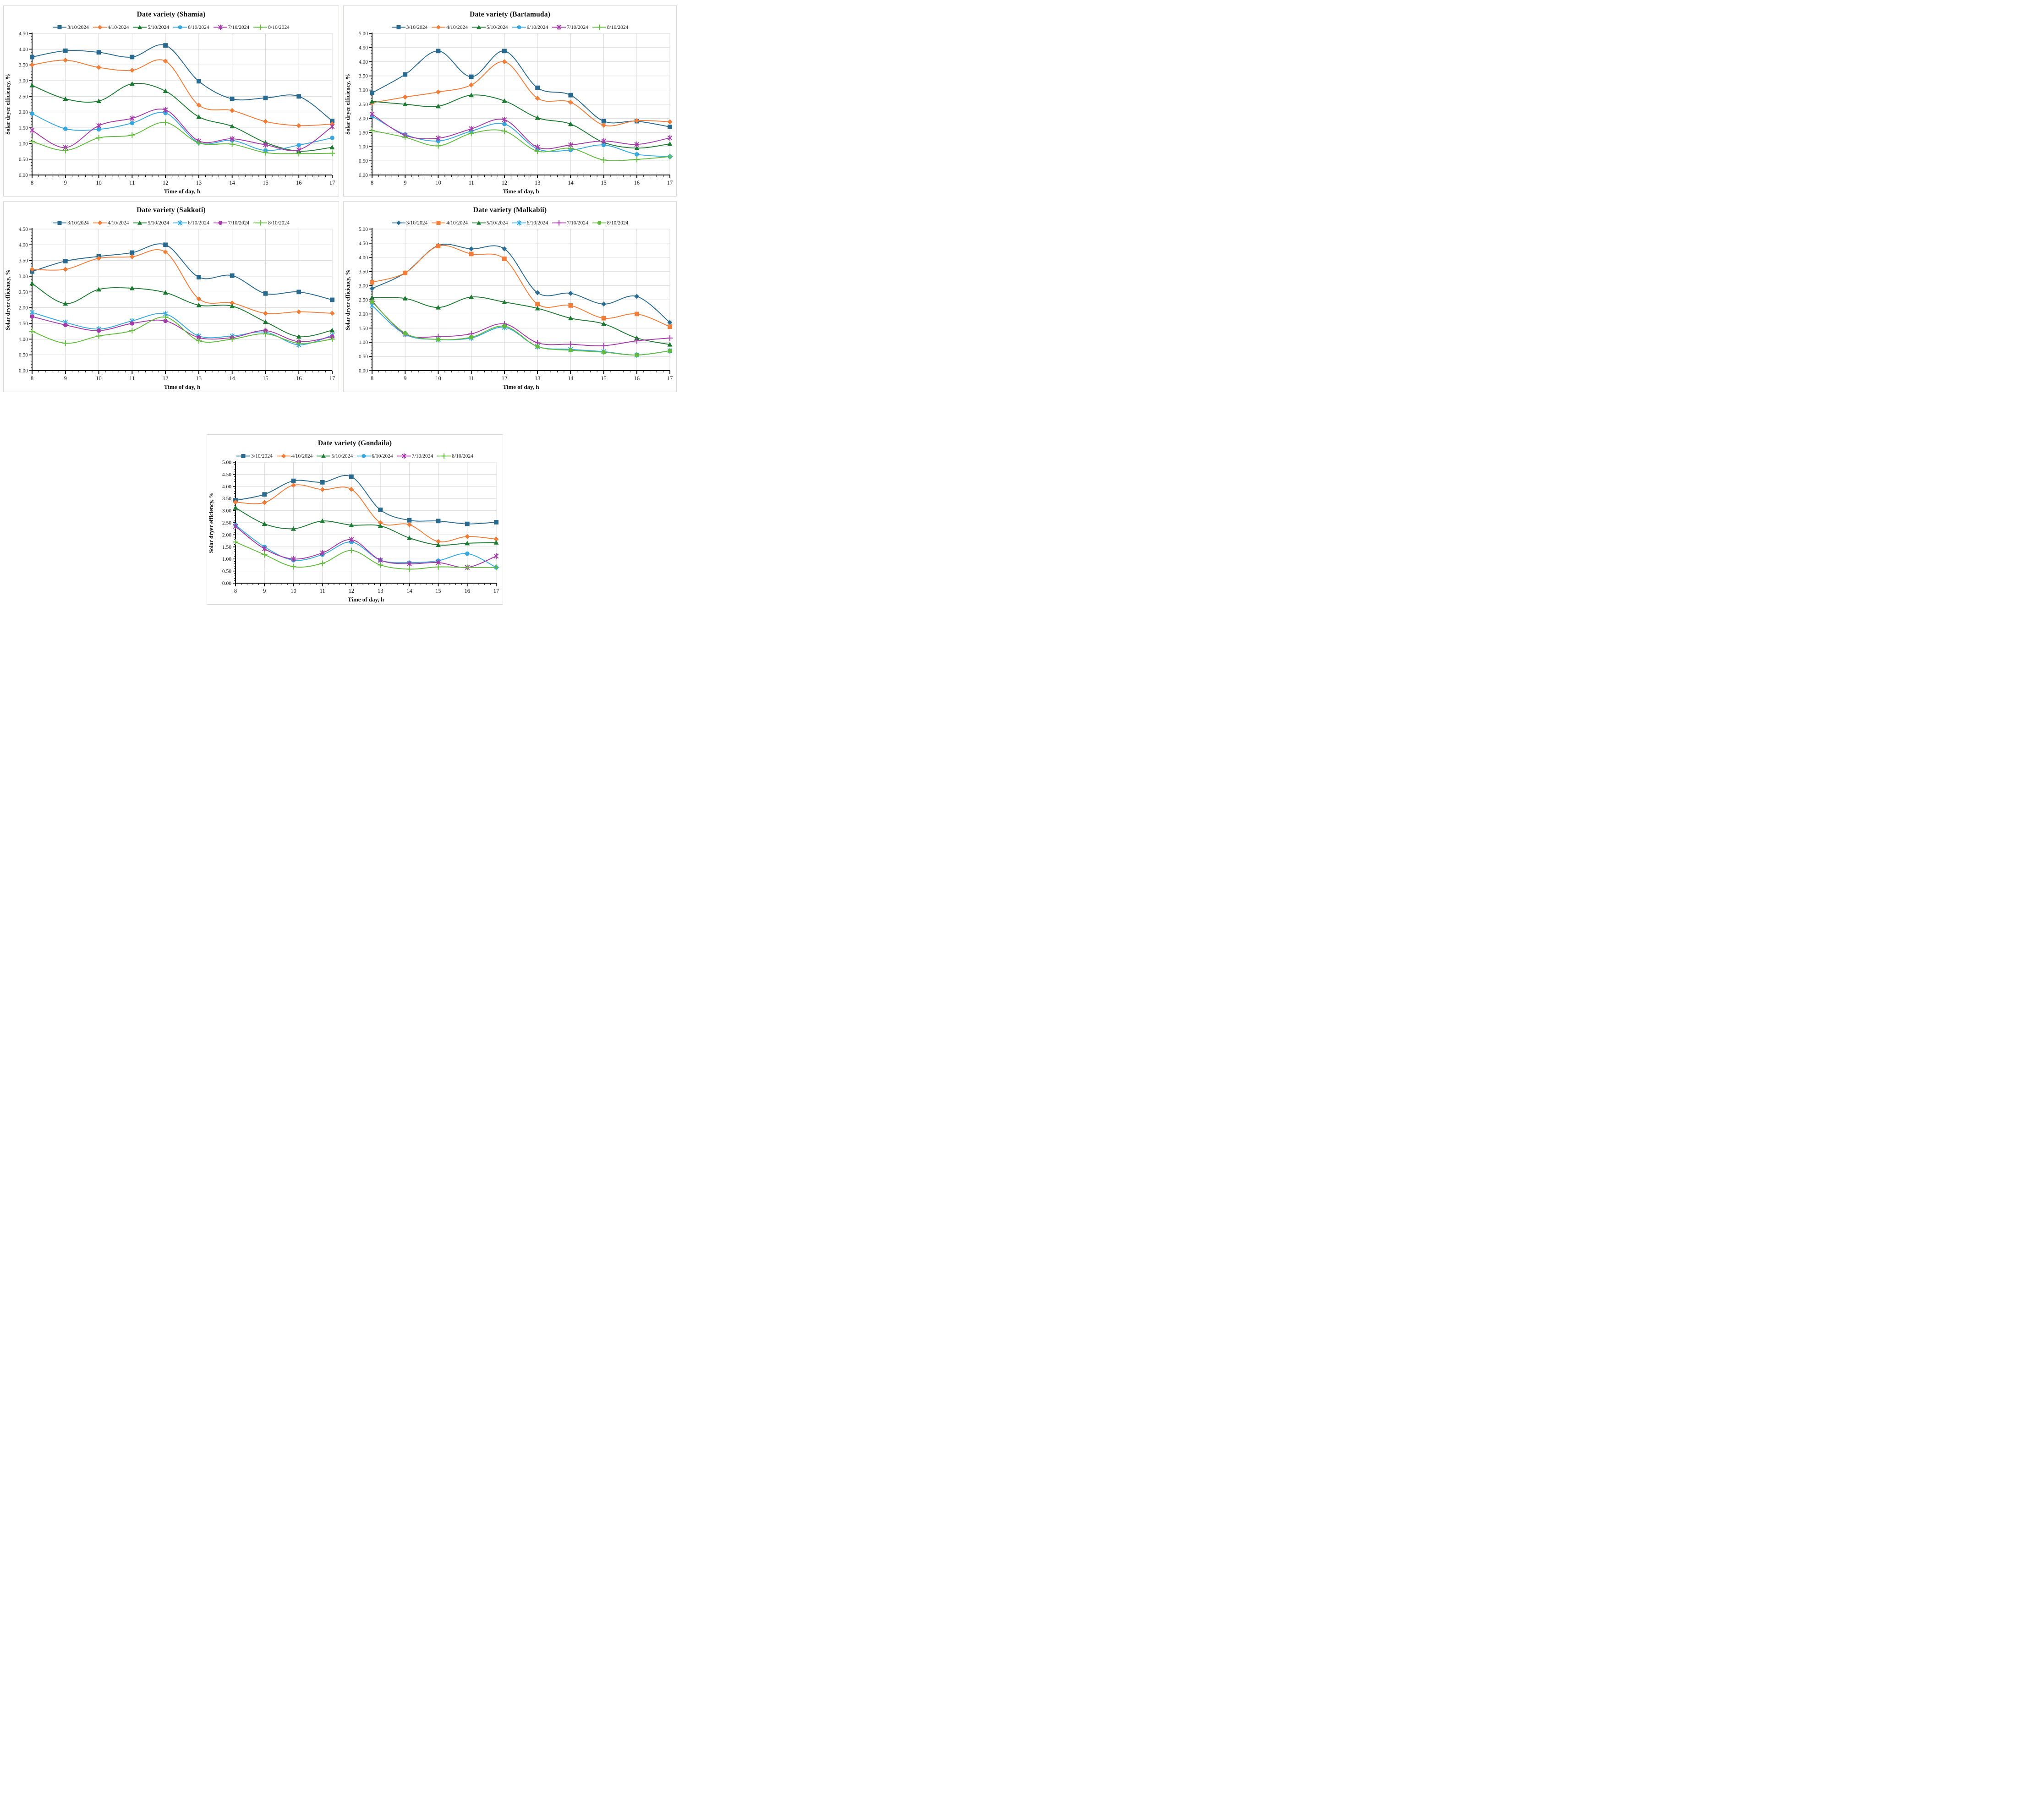 This screenshot has height=1820, width=2033. Describe the element at coordinates (510, 14) in the screenshot. I see `chart-title: Date variety (Bartamuda)` at that location.